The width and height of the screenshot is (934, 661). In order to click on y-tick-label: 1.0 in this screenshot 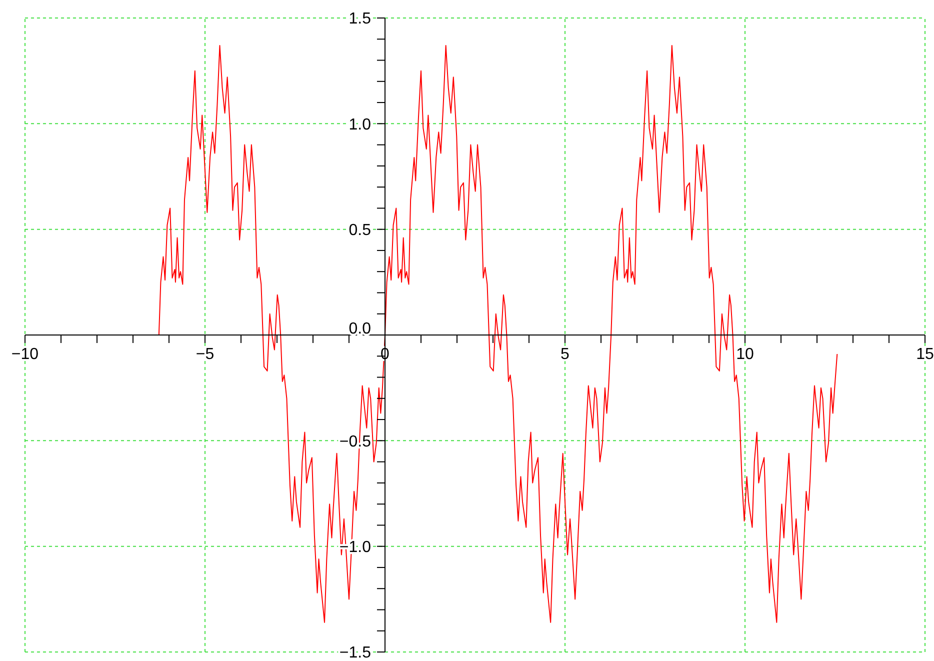, I will do `click(360, 125)`.